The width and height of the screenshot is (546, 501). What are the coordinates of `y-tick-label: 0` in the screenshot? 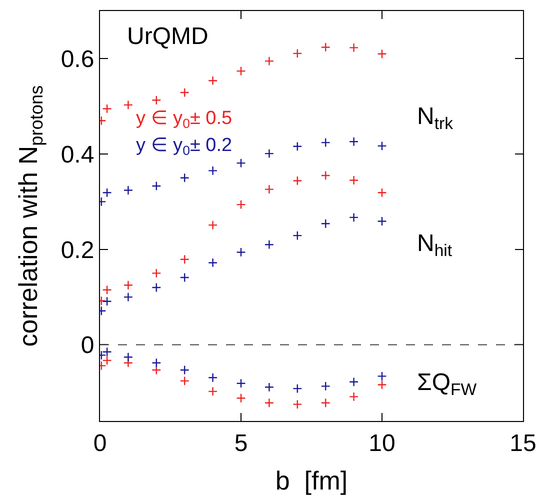 It's located at (87, 346).